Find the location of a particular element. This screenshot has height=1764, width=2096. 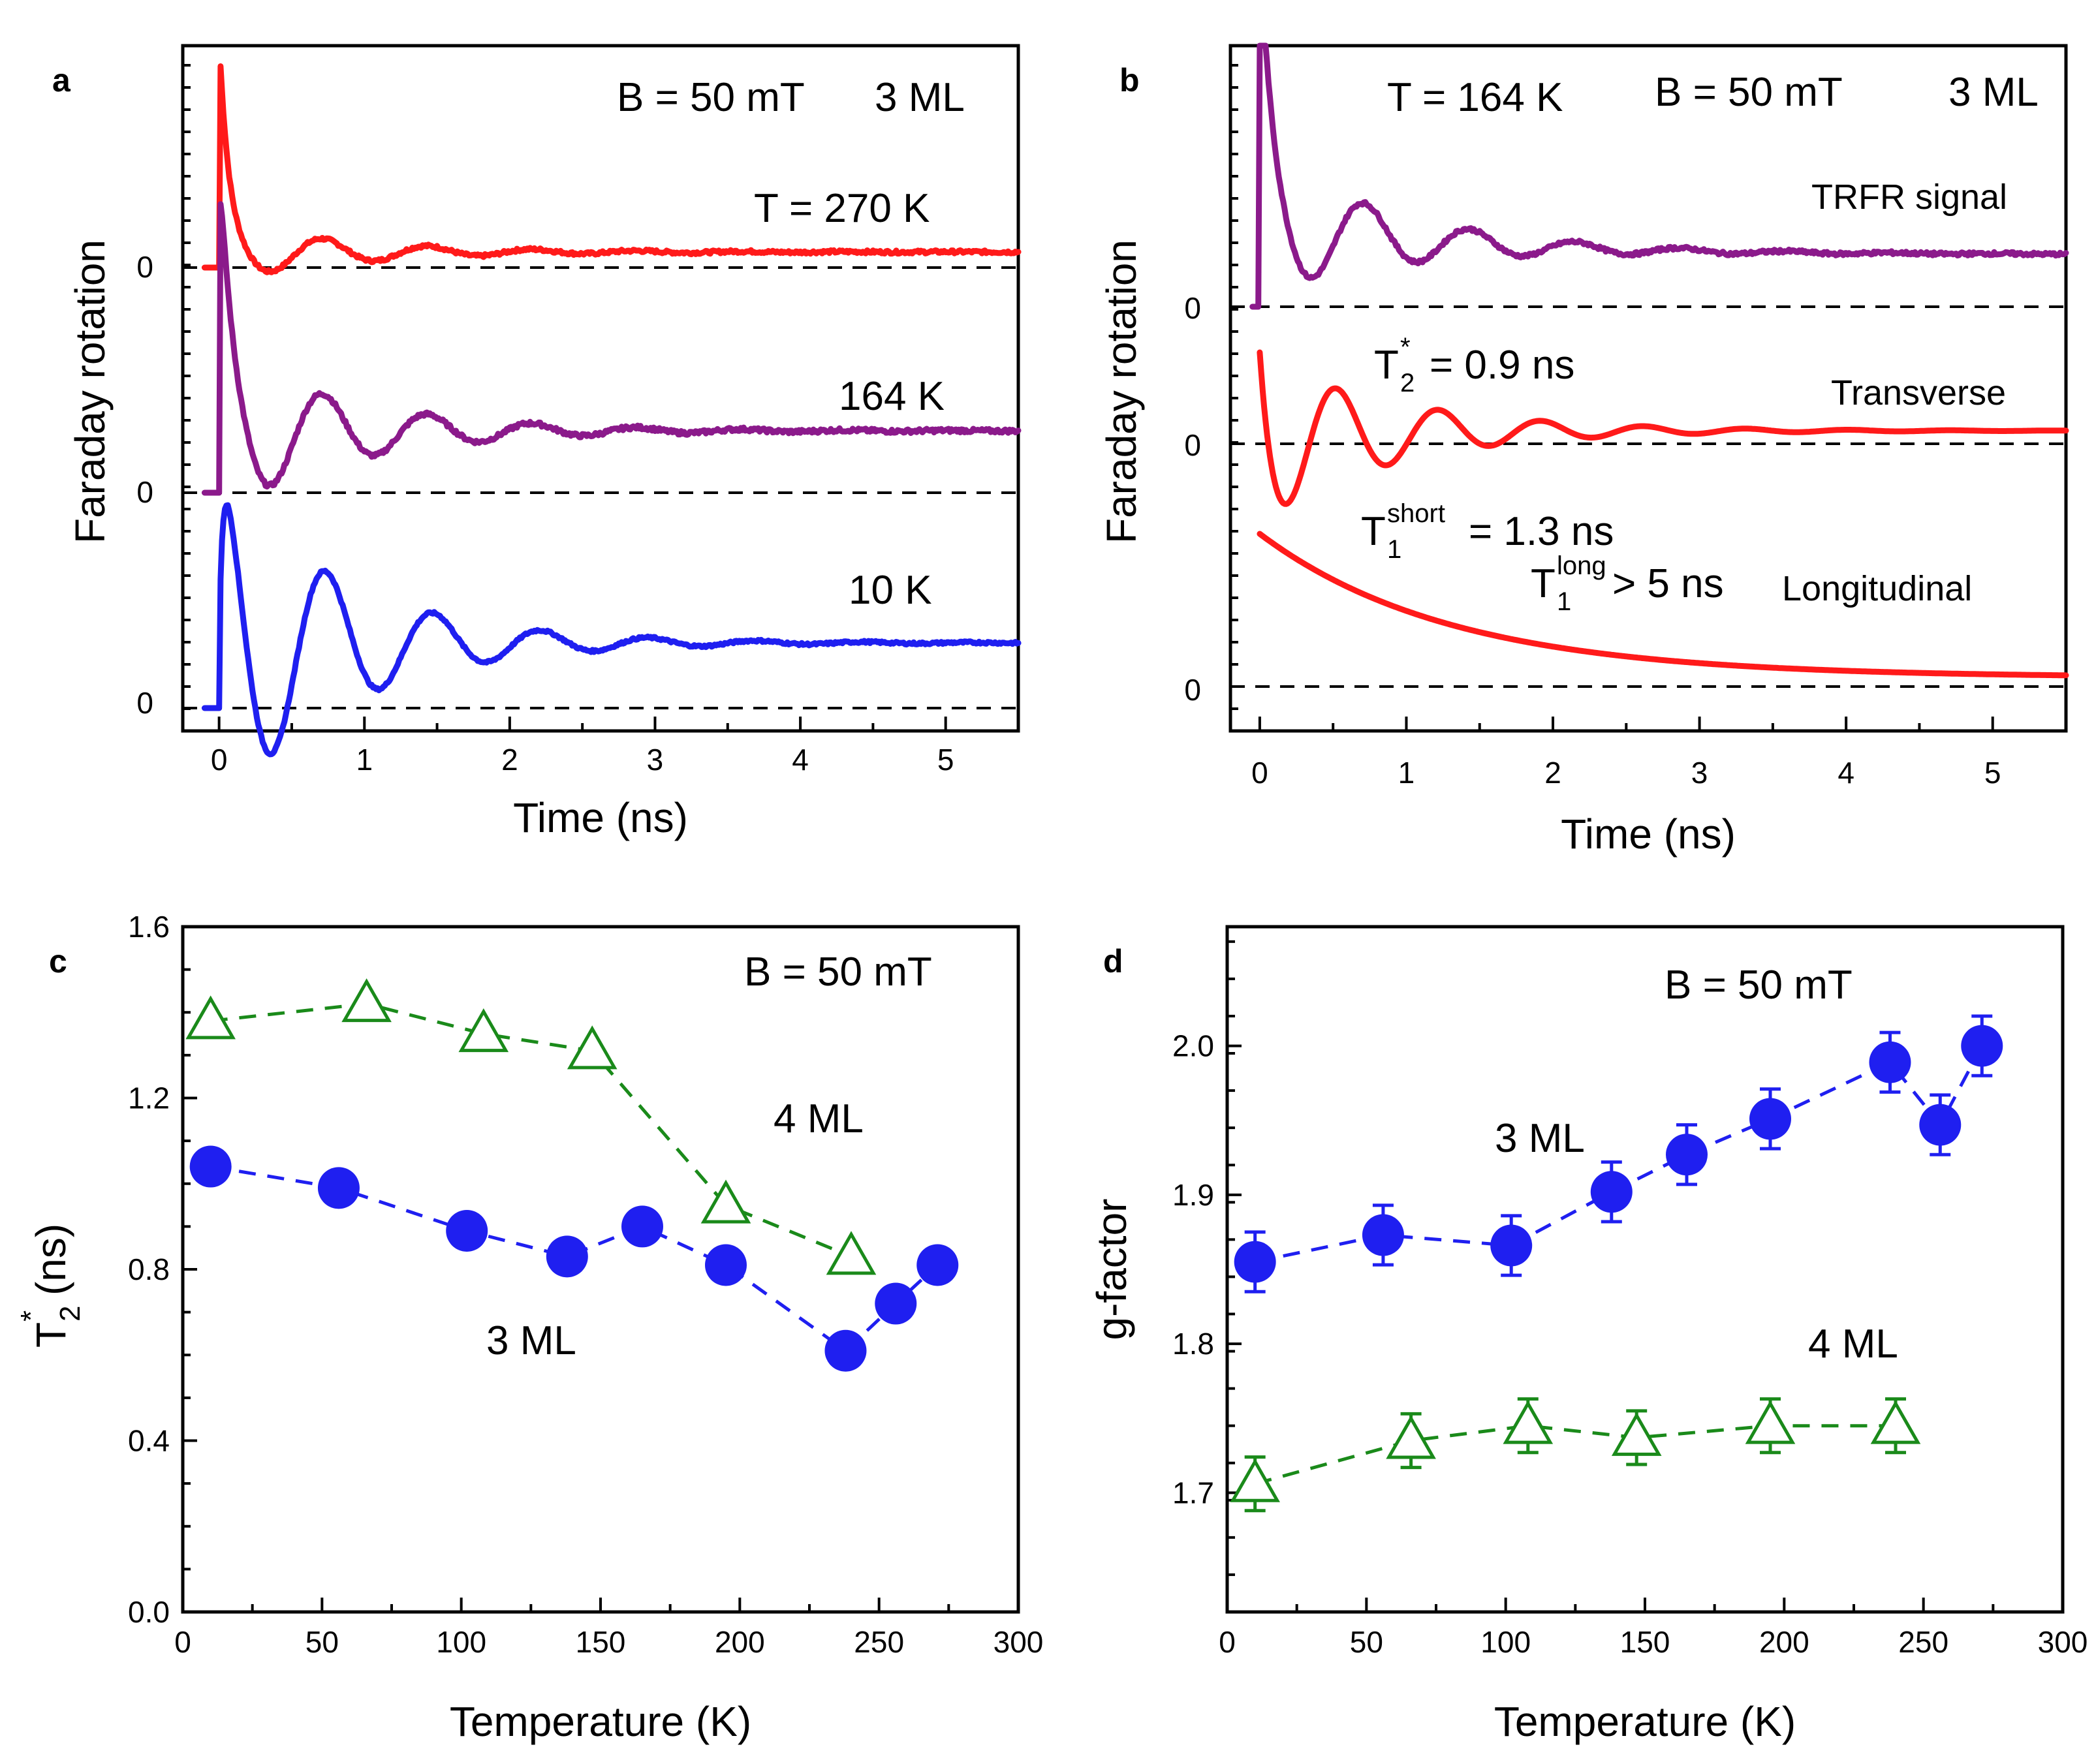

panel-c-x-tick-label: 50 is located at coordinates (322, 1642).